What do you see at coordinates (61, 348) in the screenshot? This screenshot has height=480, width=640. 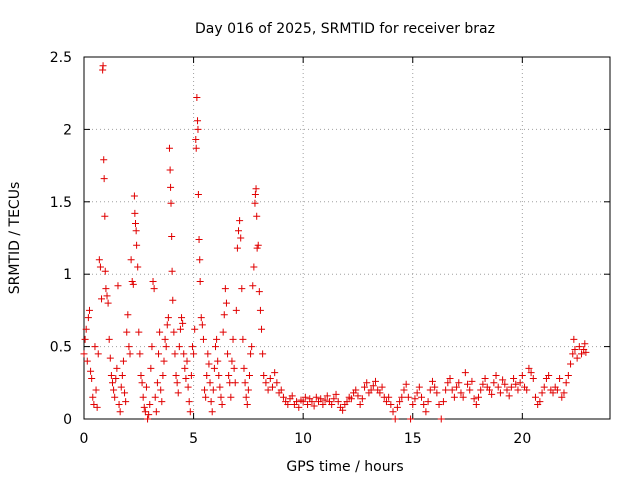 I see `y-tick-label: 0.5` at bounding box center [61, 348].